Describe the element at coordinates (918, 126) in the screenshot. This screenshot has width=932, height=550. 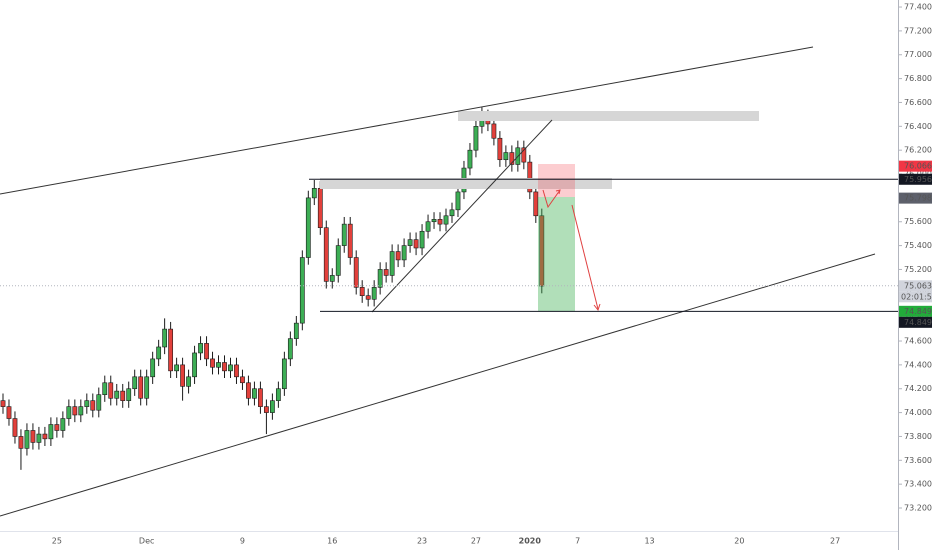
I see `y-tick-label: 76.400` at that location.